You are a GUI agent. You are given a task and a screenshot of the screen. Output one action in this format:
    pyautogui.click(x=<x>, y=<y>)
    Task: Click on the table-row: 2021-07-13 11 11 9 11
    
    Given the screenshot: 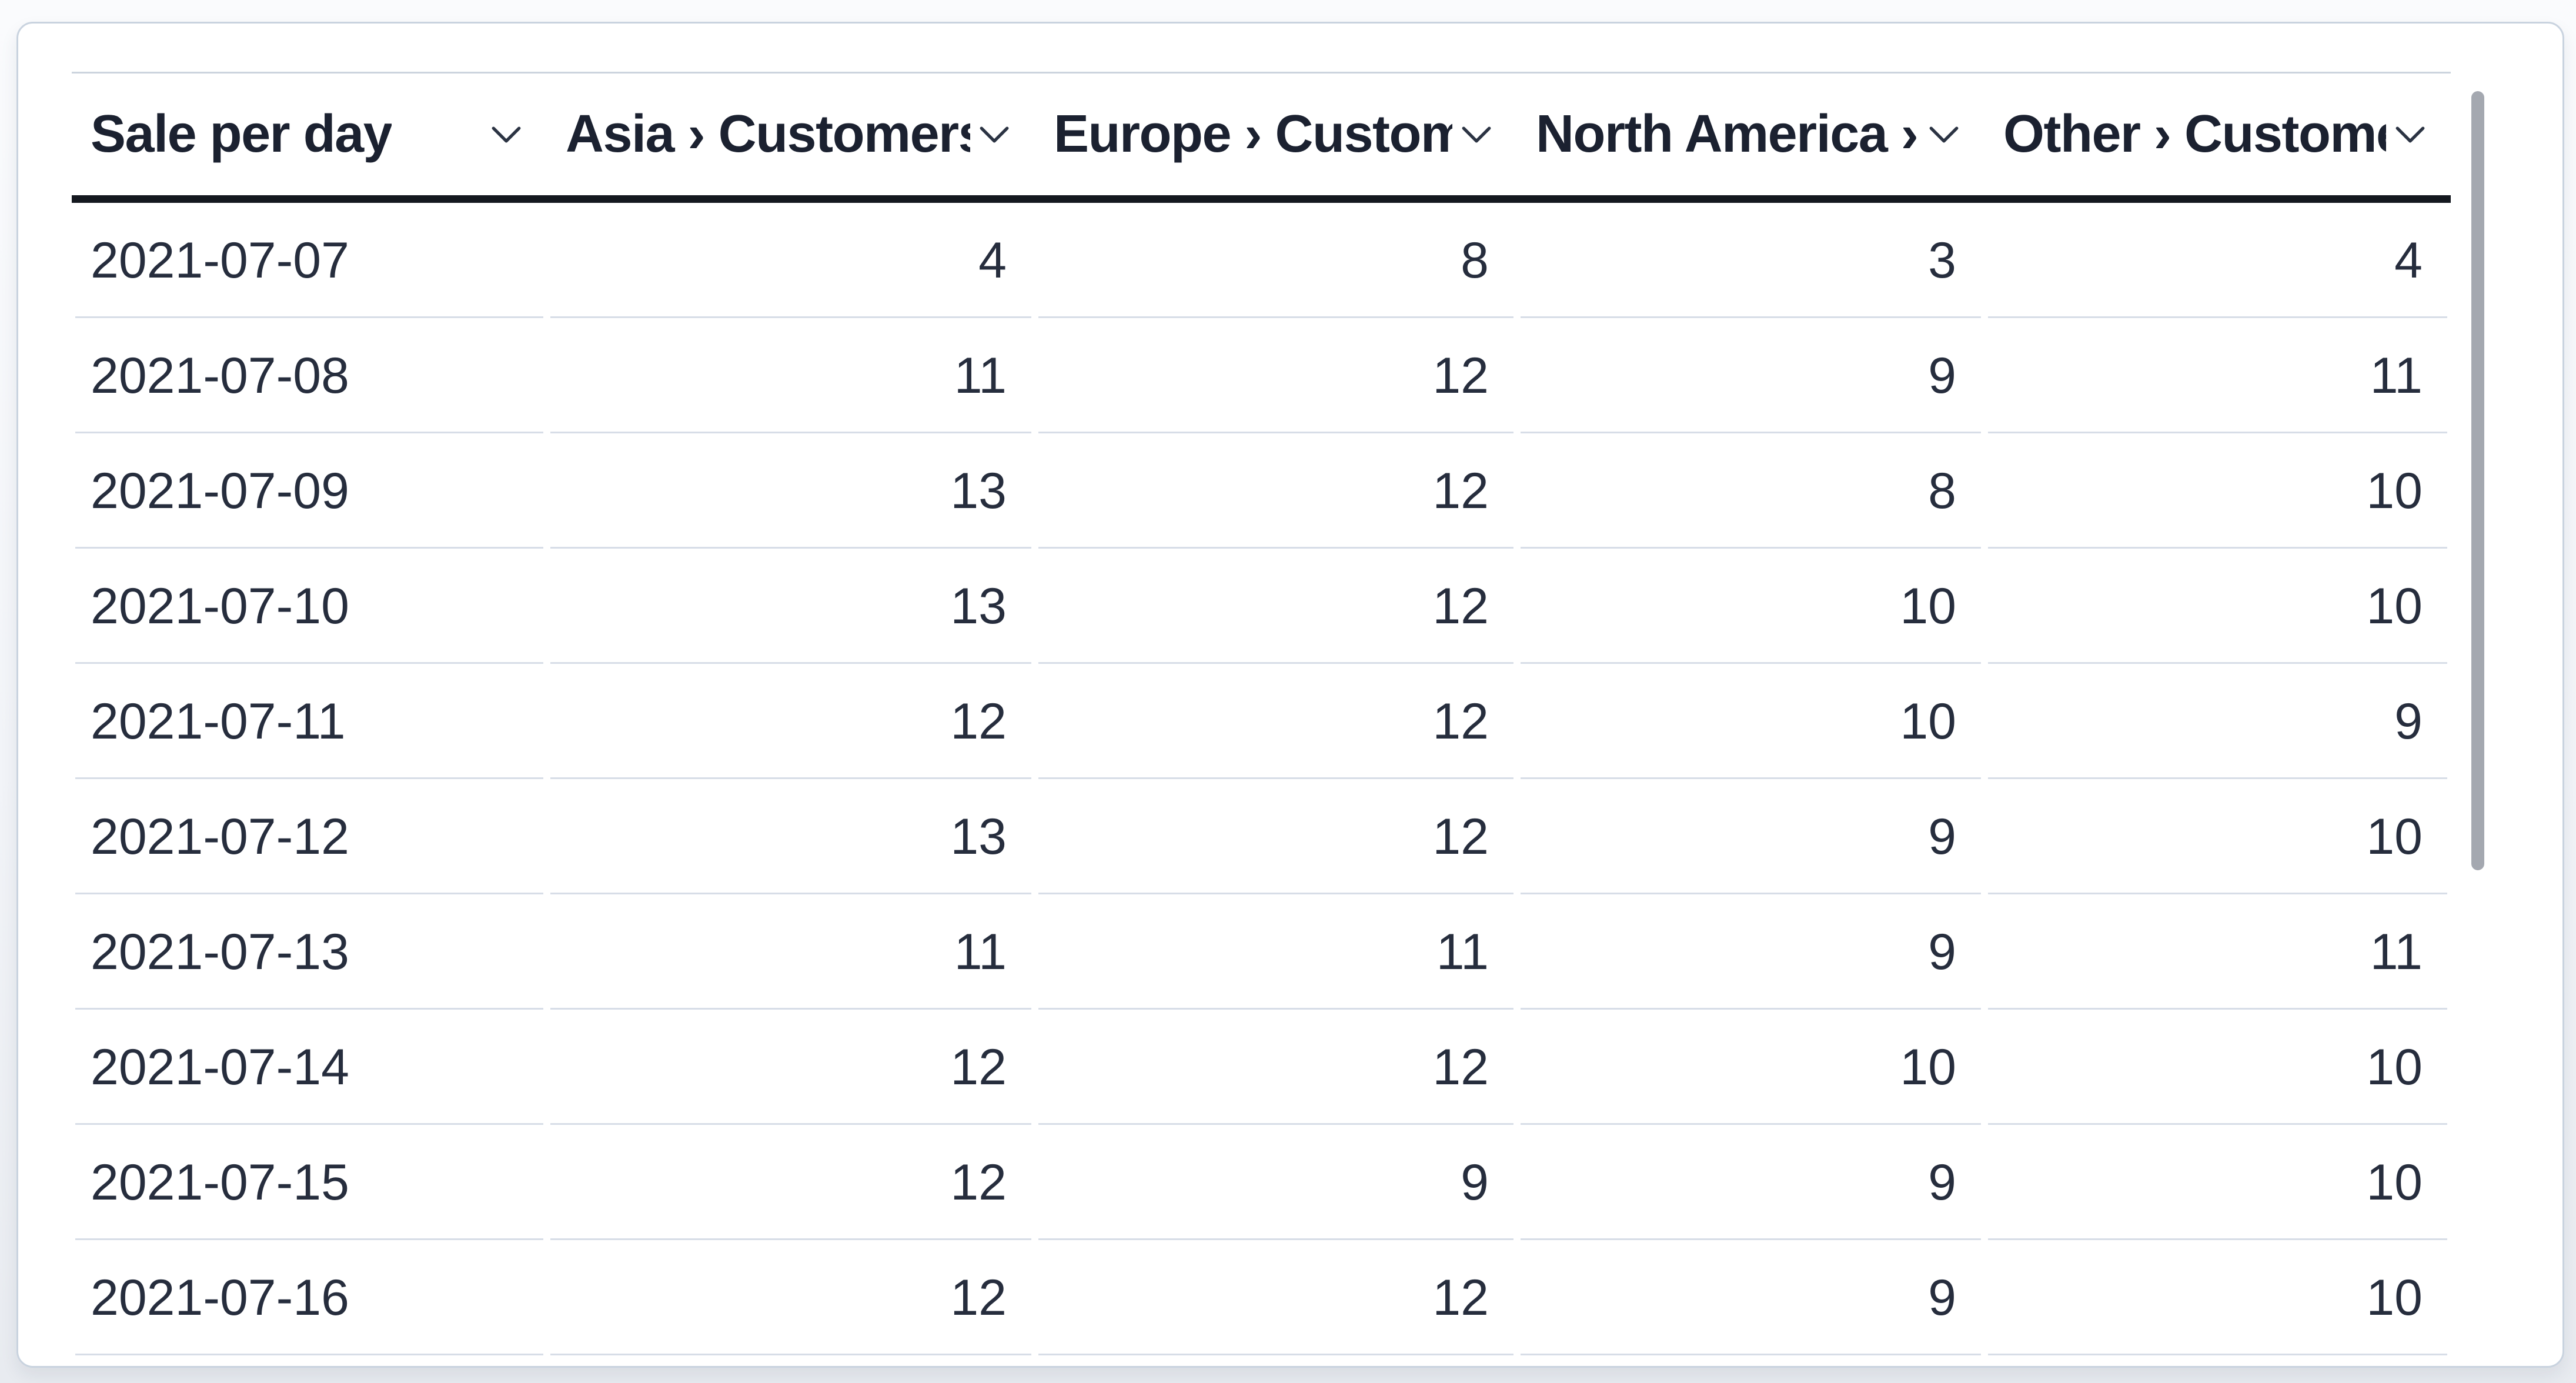 What is the action you would take?
    pyautogui.click(x=1261, y=952)
    